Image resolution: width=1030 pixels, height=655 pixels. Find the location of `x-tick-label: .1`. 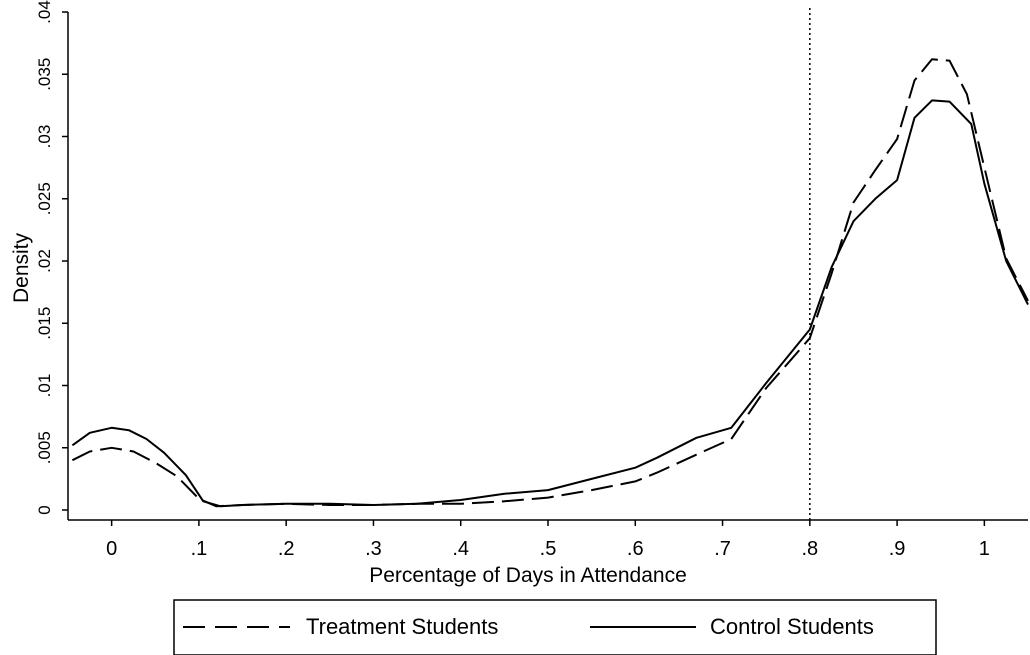

x-tick-label: .1 is located at coordinates (199, 549).